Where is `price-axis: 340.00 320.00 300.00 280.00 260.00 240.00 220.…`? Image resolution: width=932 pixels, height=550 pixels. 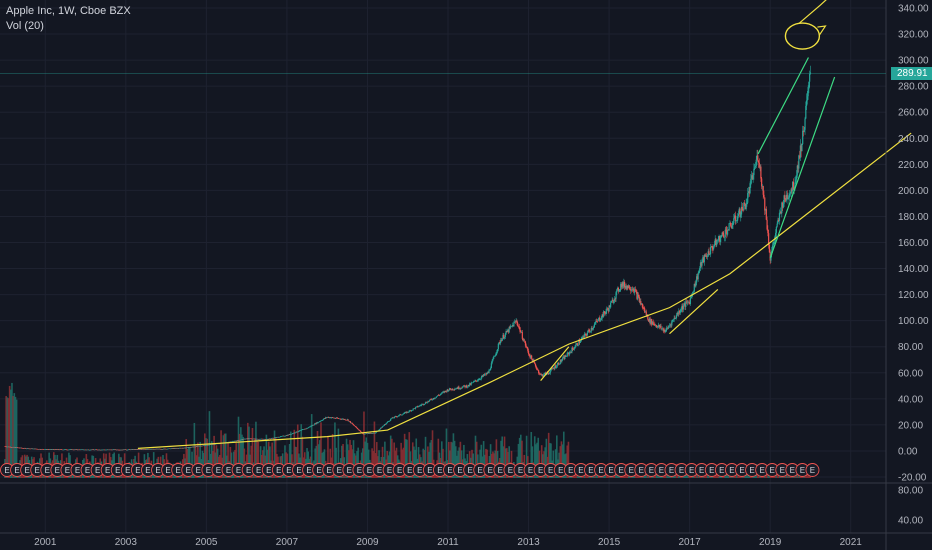 price-axis: 340.00 320.00 300.00 280.00 260.00 240.00 220.… is located at coordinates (913, 265).